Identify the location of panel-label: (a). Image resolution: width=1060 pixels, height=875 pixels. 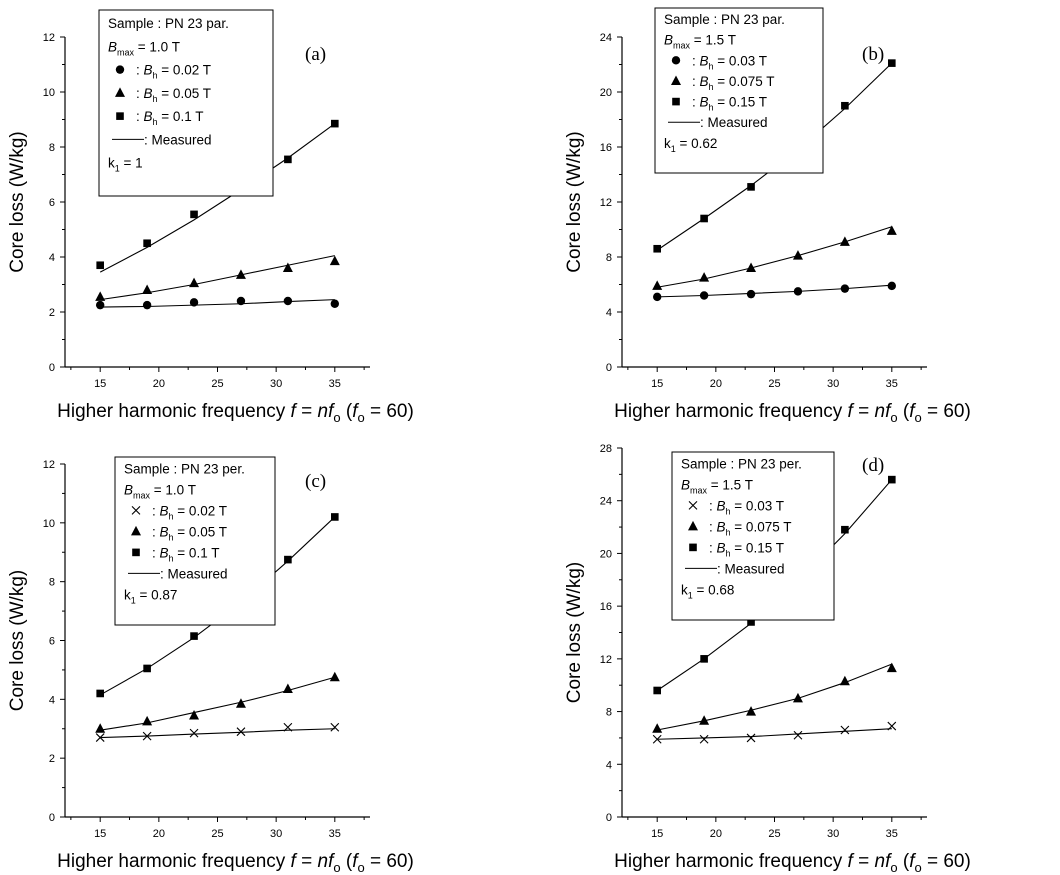
(315, 54).